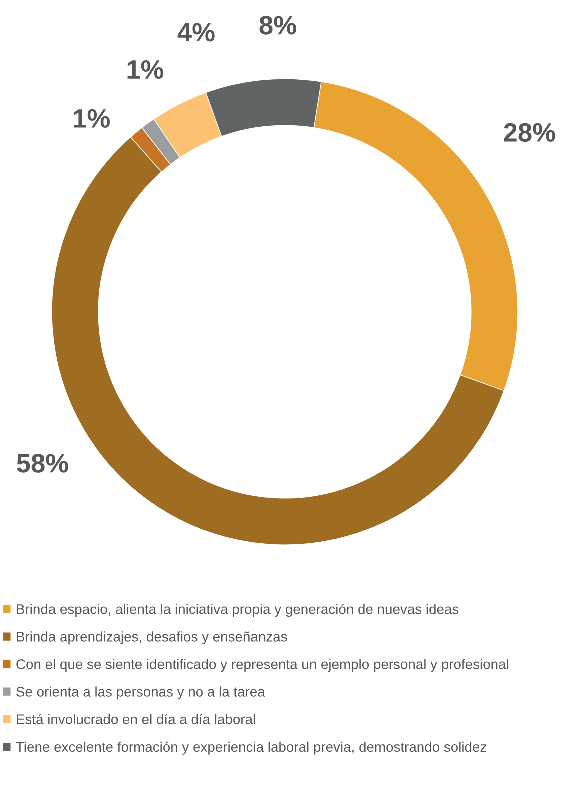 The height and width of the screenshot is (791, 584). What do you see at coordinates (141, 693) in the screenshot?
I see `legend-label: Se orienta a las personas y no a la tarea` at bounding box center [141, 693].